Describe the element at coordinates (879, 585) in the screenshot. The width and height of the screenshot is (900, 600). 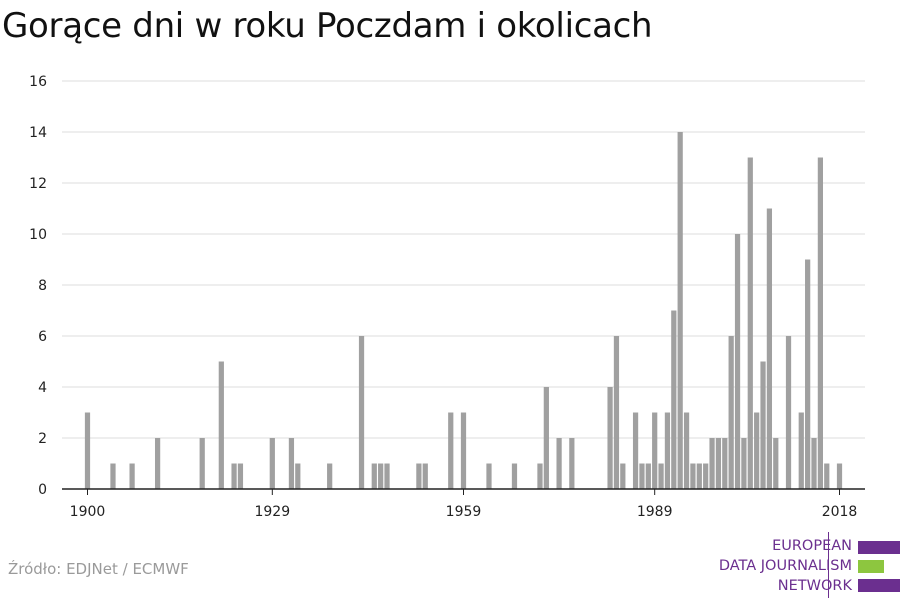
I see `logo-bar-bottom` at that location.